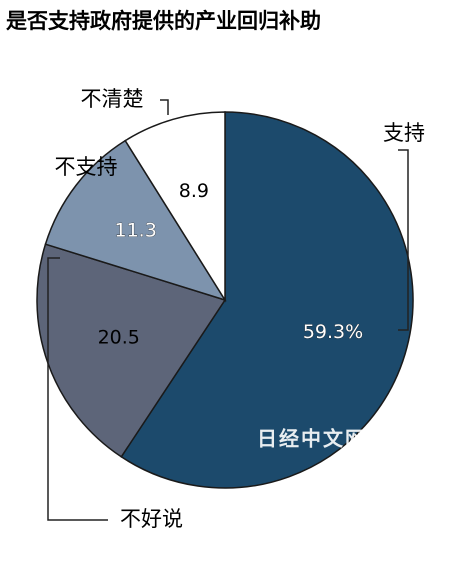 This screenshot has width=450, height=568. What do you see at coordinates (112, 99) in the screenshot?
I see `category-label: 不清楚` at bounding box center [112, 99].